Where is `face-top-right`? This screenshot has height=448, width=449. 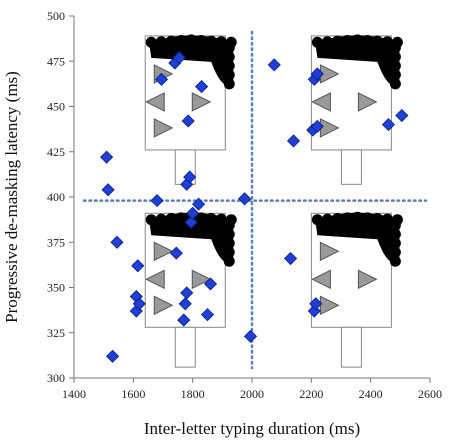
face-top-right is located at coordinates (356, 109).